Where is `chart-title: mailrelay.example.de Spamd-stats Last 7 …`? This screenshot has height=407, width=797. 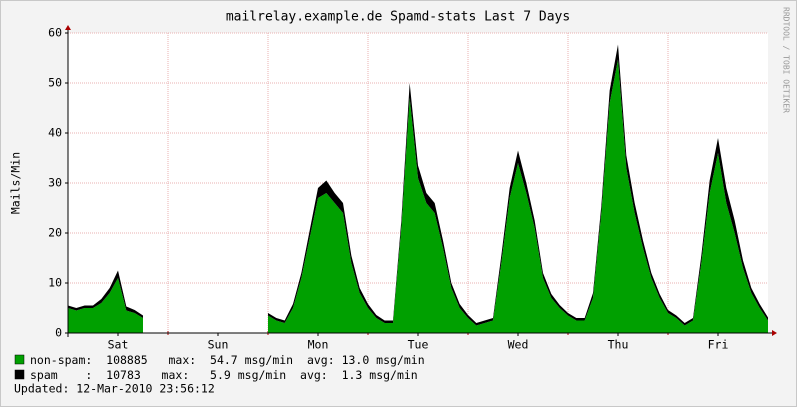
chart-title: mailrelay.example.de Spamd-stats Last 7 … is located at coordinates (398, 17).